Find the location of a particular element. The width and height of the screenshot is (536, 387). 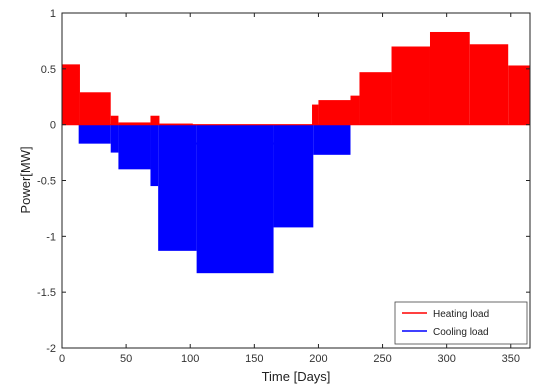

legend-label-cooling: Cooling load is located at coordinates (461, 332).